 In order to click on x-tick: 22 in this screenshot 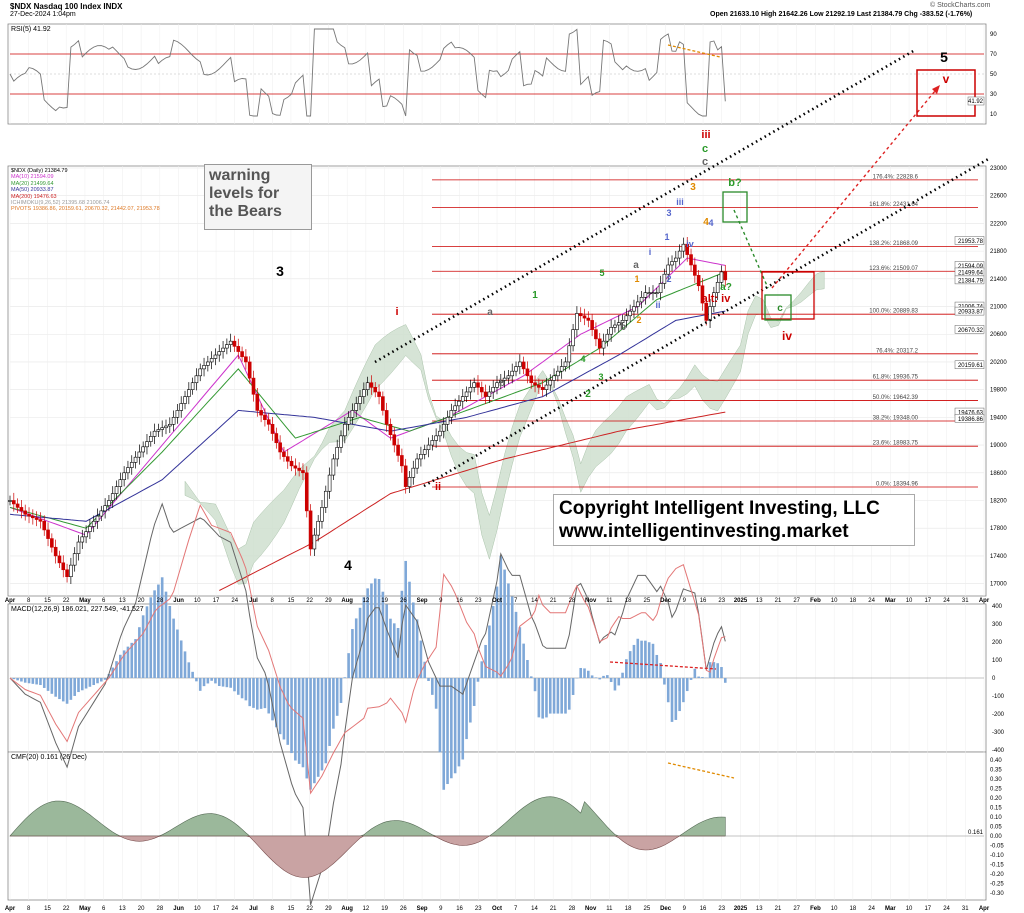, I will do `click(309, 601)`.